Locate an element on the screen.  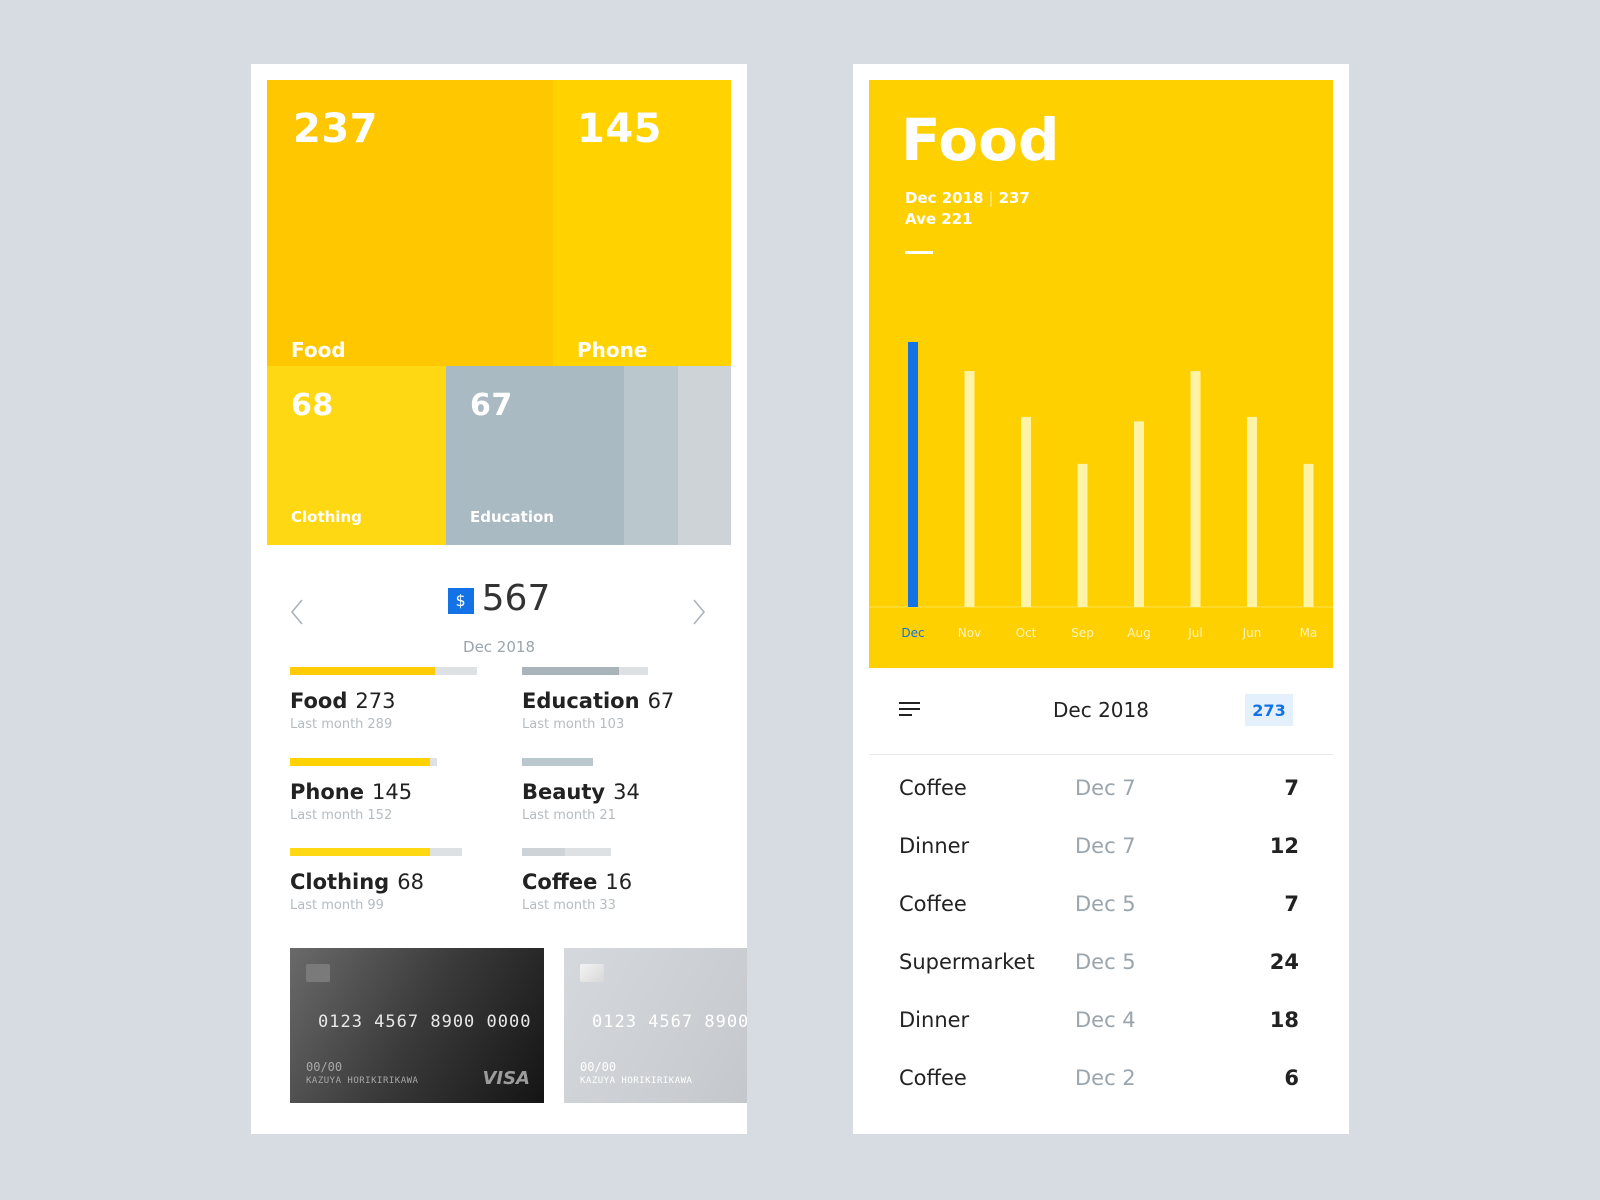
transactions-header: Dec 2018 273 is located at coordinates (1101, 711).